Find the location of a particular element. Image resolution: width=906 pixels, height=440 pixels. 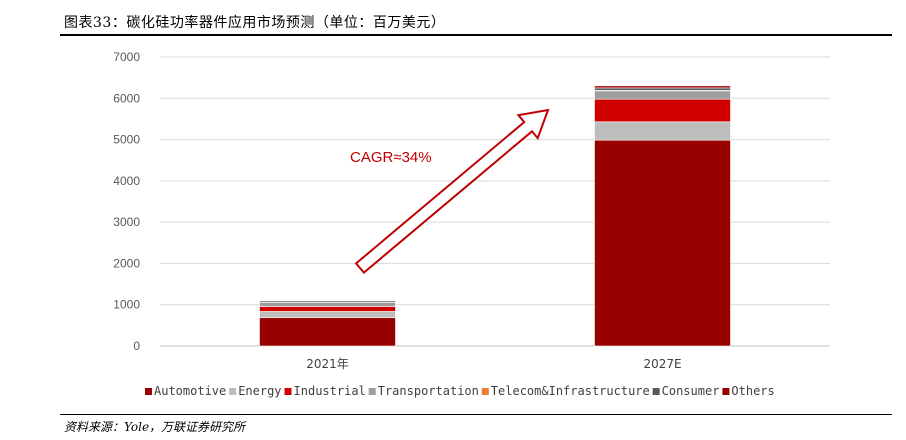

x-tick-label: 2027E is located at coordinates (662, 364).